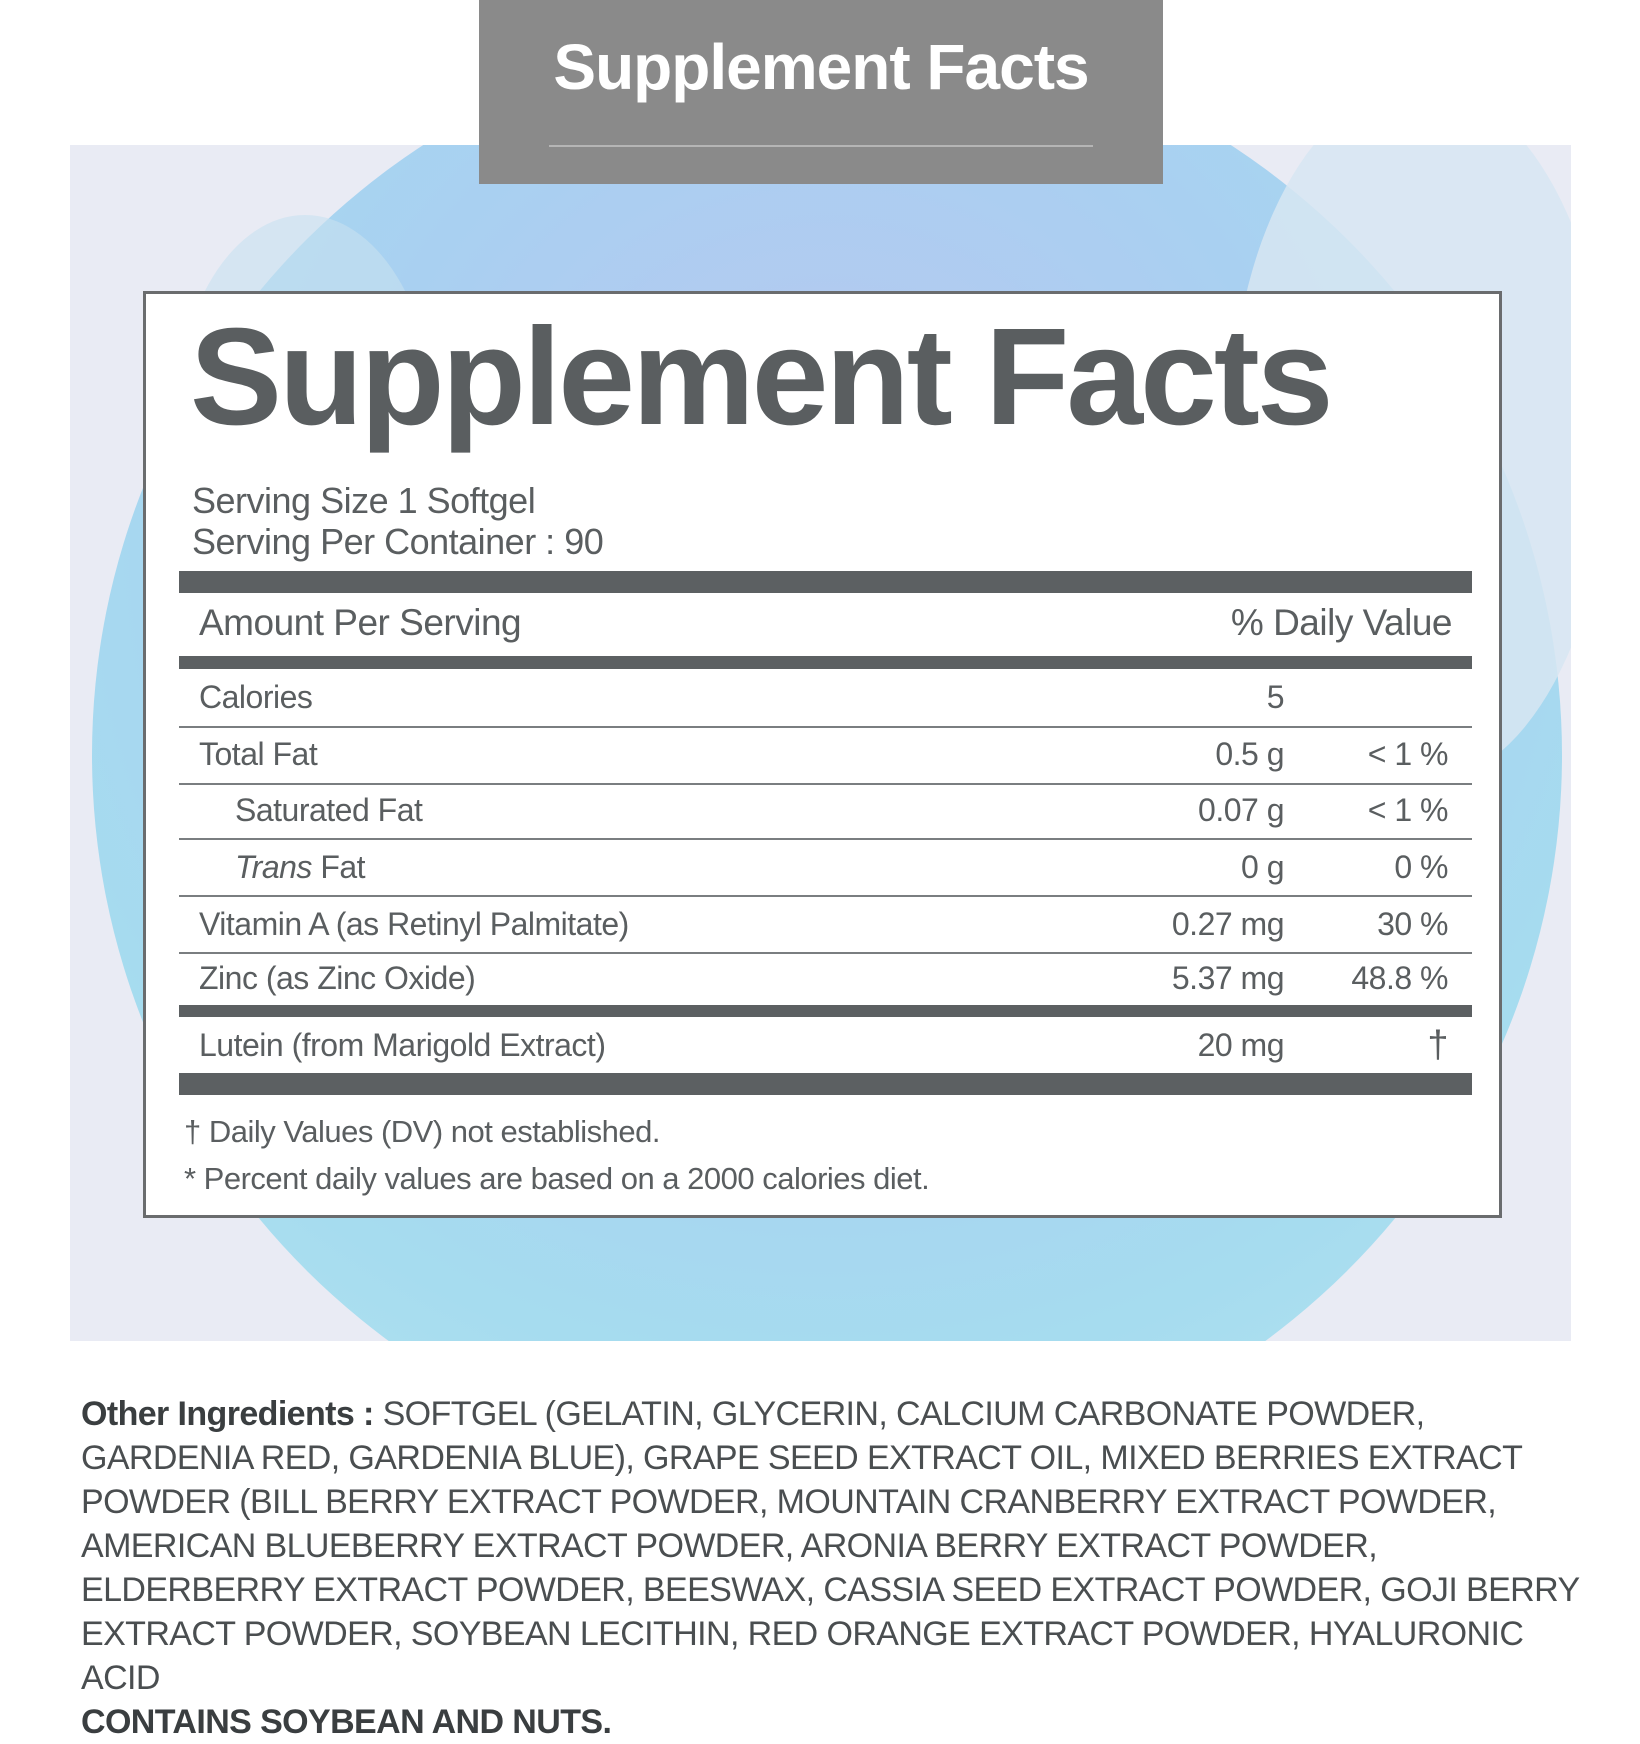 Image resolution: width=1640 pixels, height=1744 pixels. Describe the element at coordinates (329, 810) in the screenshot. I see `nutrient-name: Saturated Fat` at that location.